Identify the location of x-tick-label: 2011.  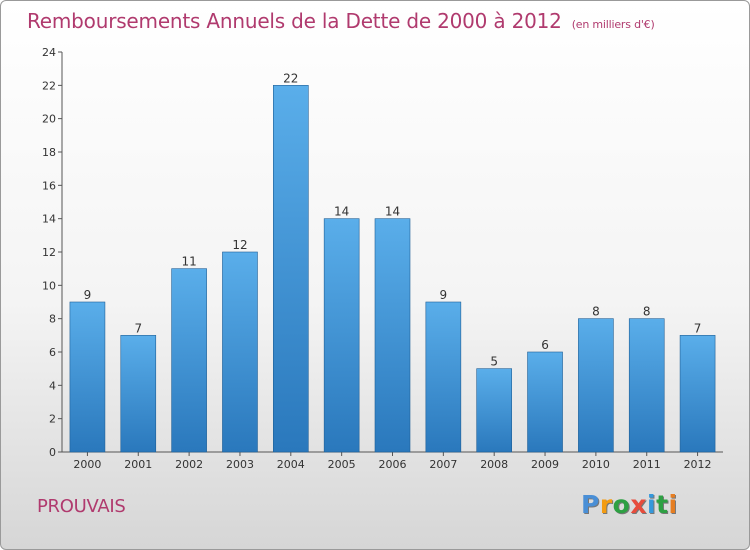
(647, 464).